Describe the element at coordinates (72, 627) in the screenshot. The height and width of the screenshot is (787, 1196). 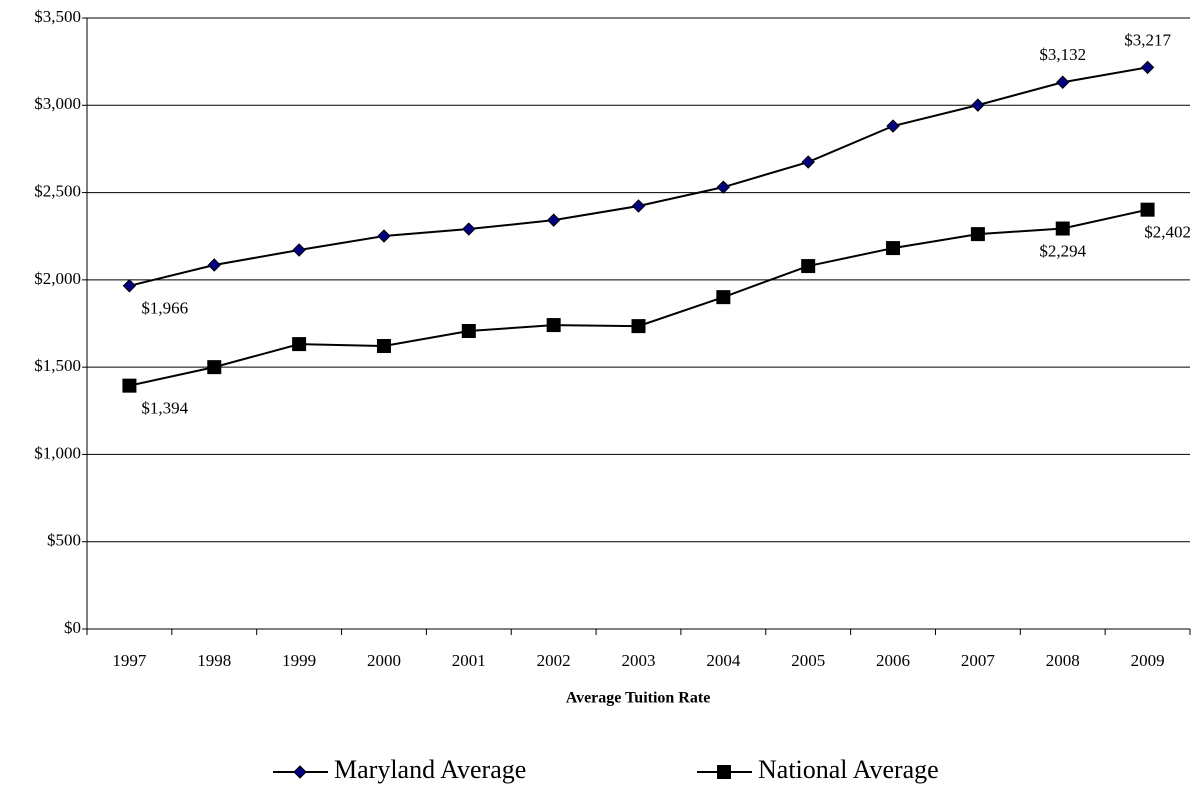
I see `y-tick-label: $0` at that location.